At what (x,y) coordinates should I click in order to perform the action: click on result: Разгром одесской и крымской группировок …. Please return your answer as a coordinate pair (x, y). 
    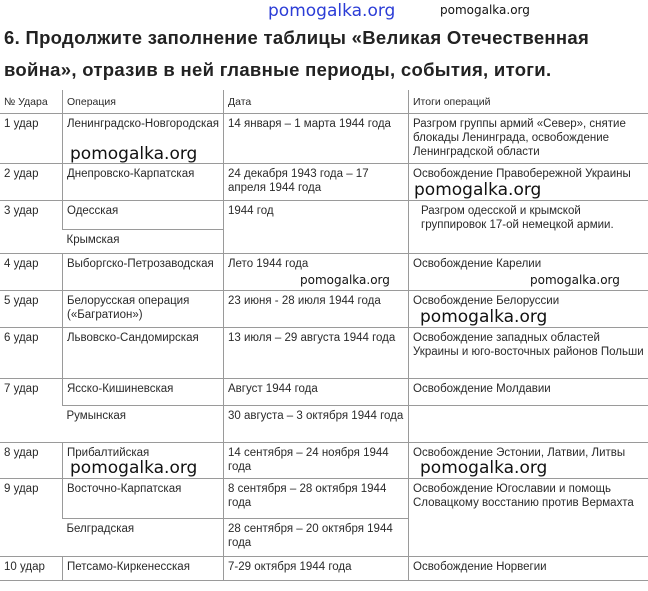
    Looking at the image, I should click on (528, 227).